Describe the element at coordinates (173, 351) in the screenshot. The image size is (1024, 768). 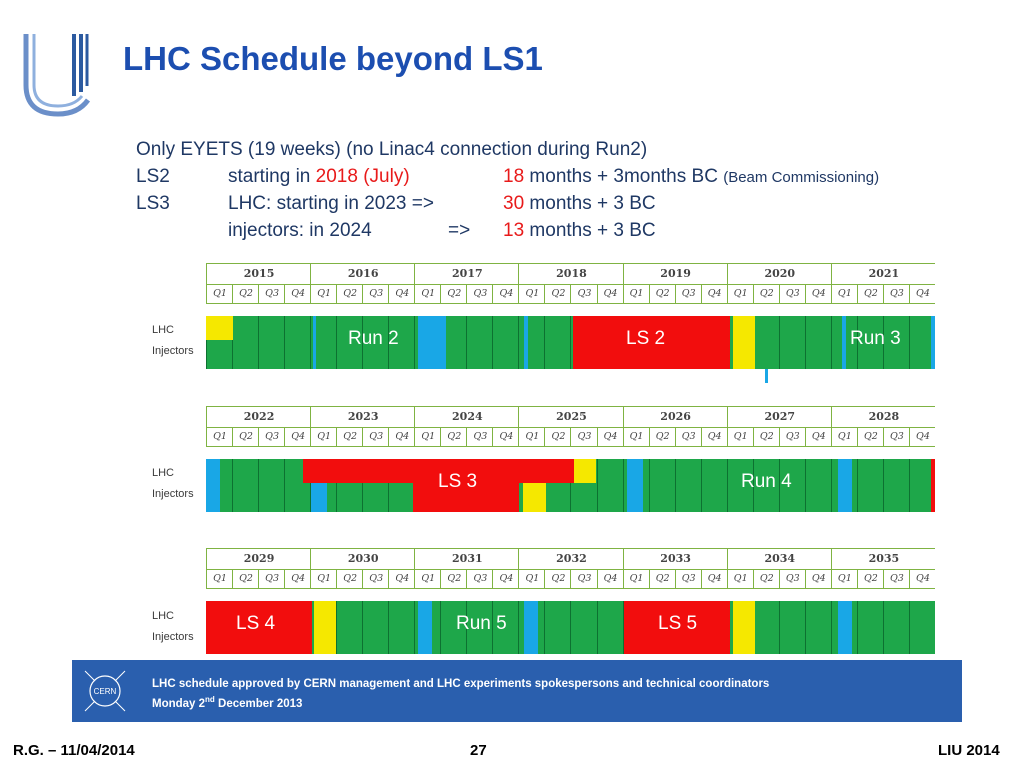
I see `row-label-injectors: Injectors` at that location.